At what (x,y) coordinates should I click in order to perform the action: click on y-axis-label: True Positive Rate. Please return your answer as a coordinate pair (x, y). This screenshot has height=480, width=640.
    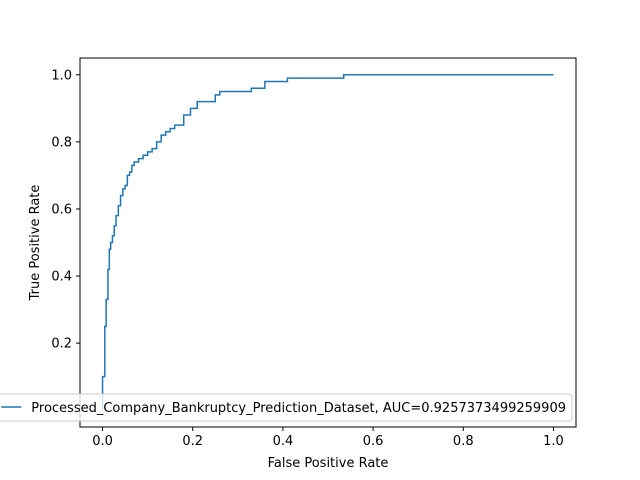
    Looking at the image, I should click on (35, 243).